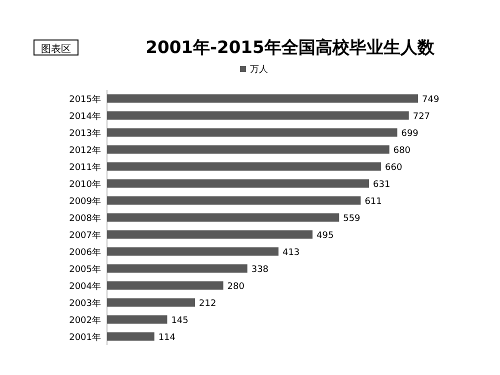  I want to click on data-label: 699, so click(409, 134).